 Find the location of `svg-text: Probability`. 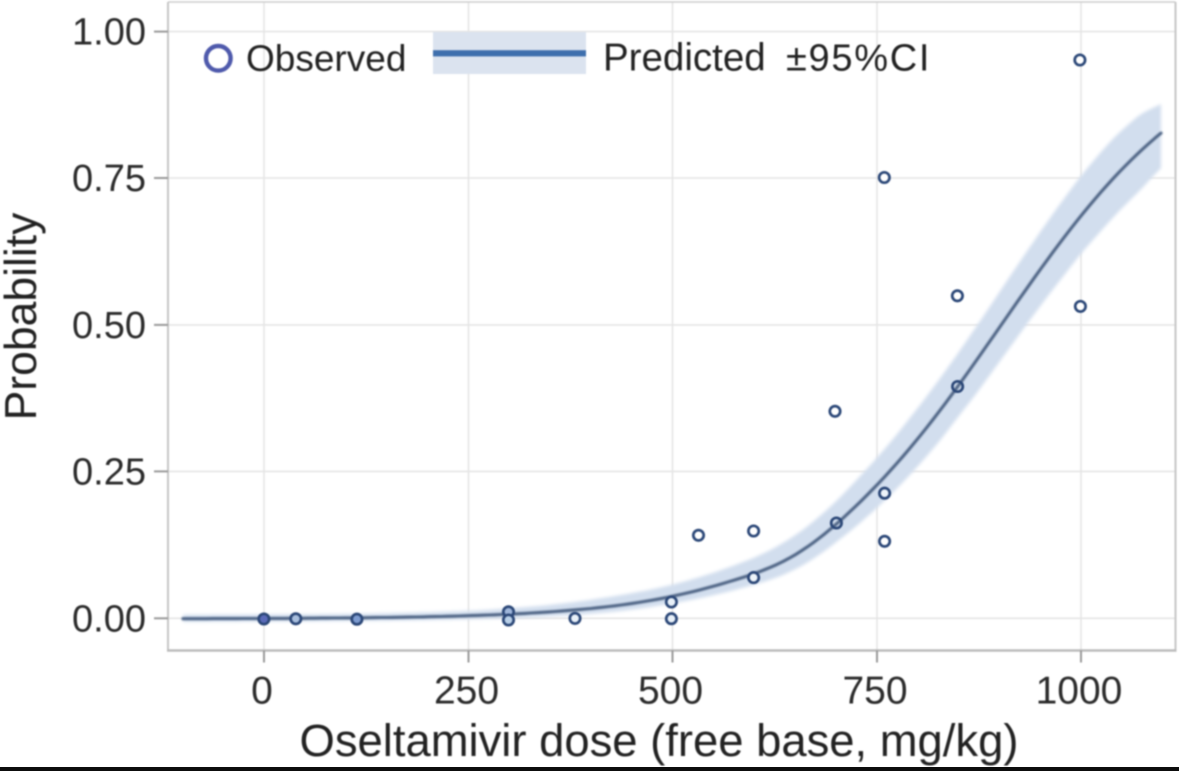

svg-text: Probability is located at coordinates (23, 316).